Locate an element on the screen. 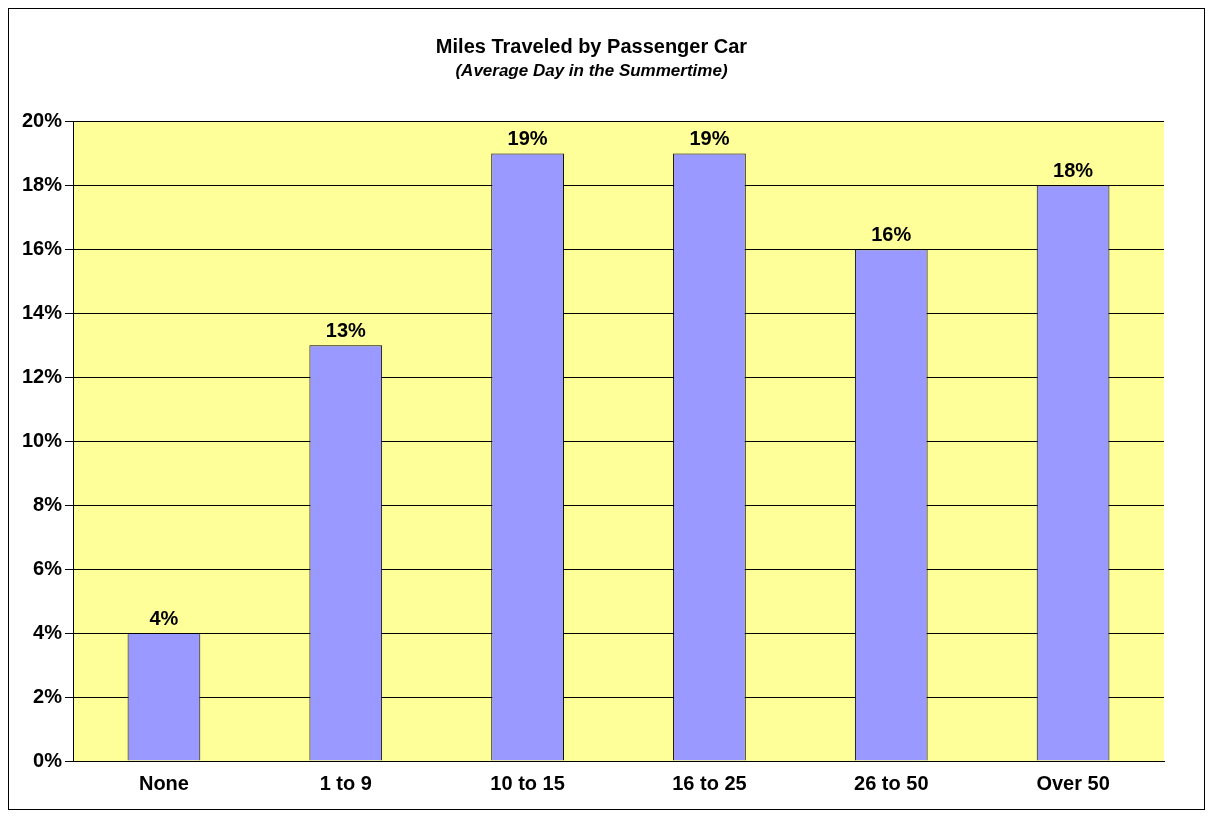  x-tick-label: 16 to 25 is located at coordinates (709, 782).